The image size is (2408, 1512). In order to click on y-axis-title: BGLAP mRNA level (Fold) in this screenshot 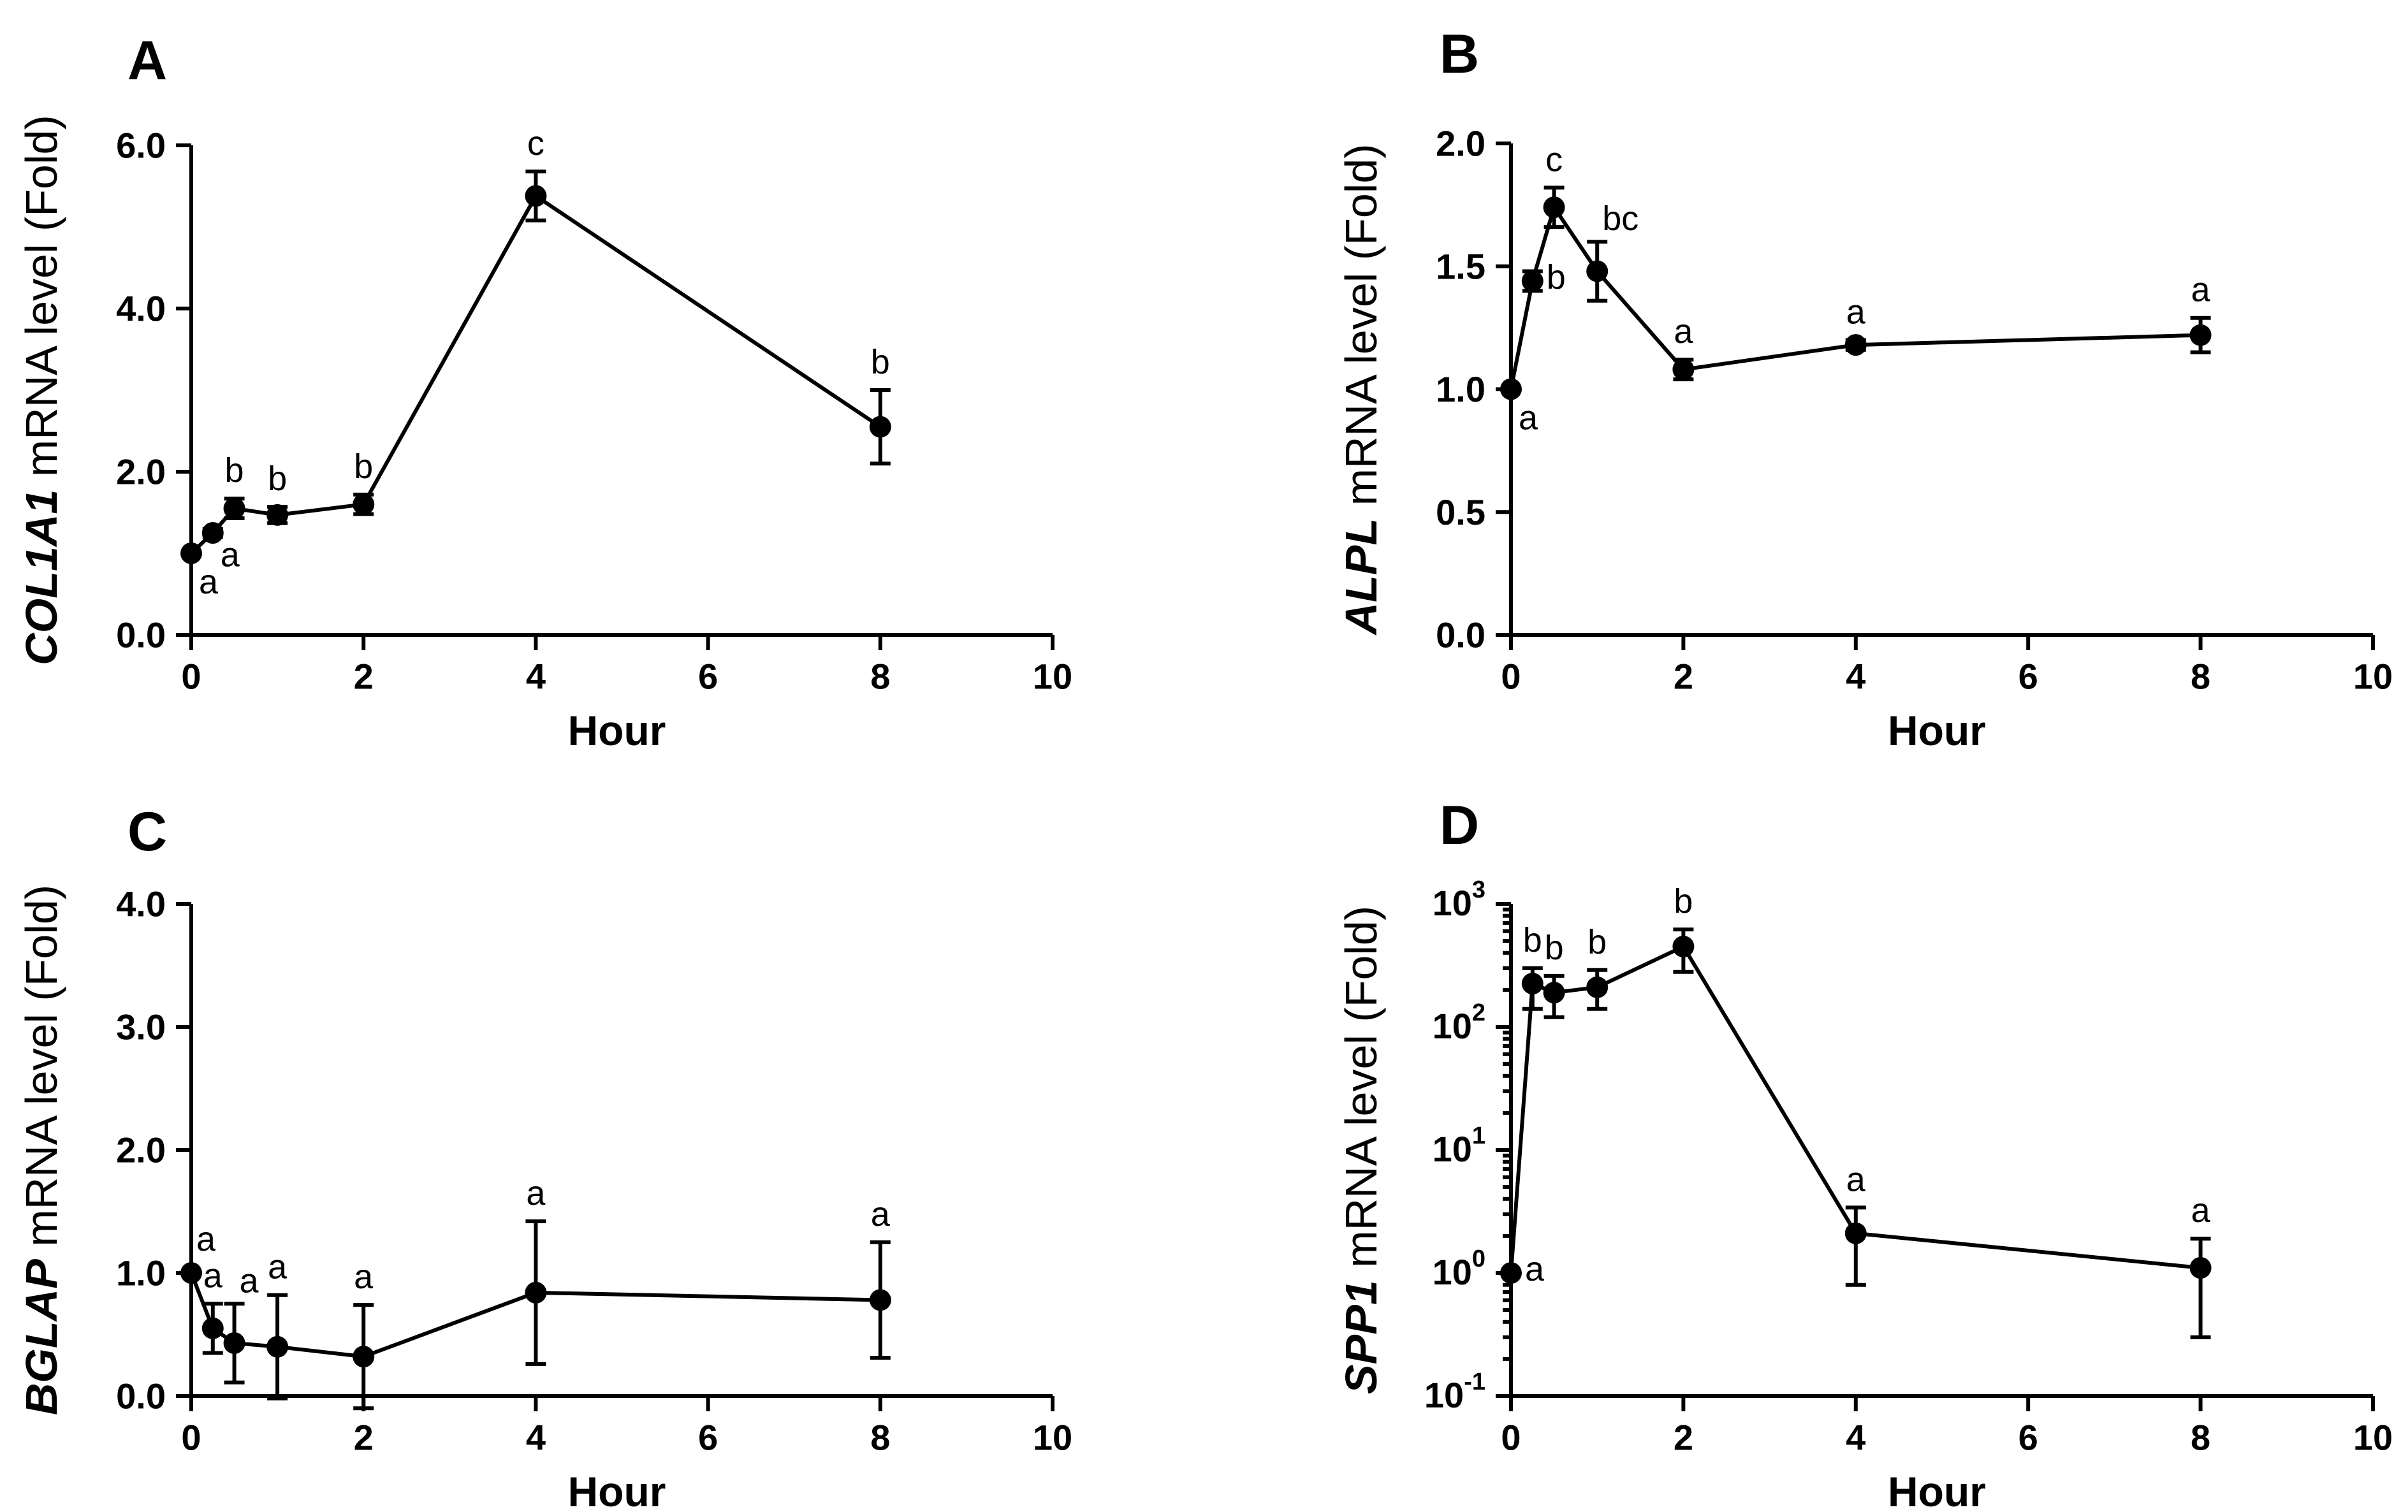, I will do `click(41, 1150)`.